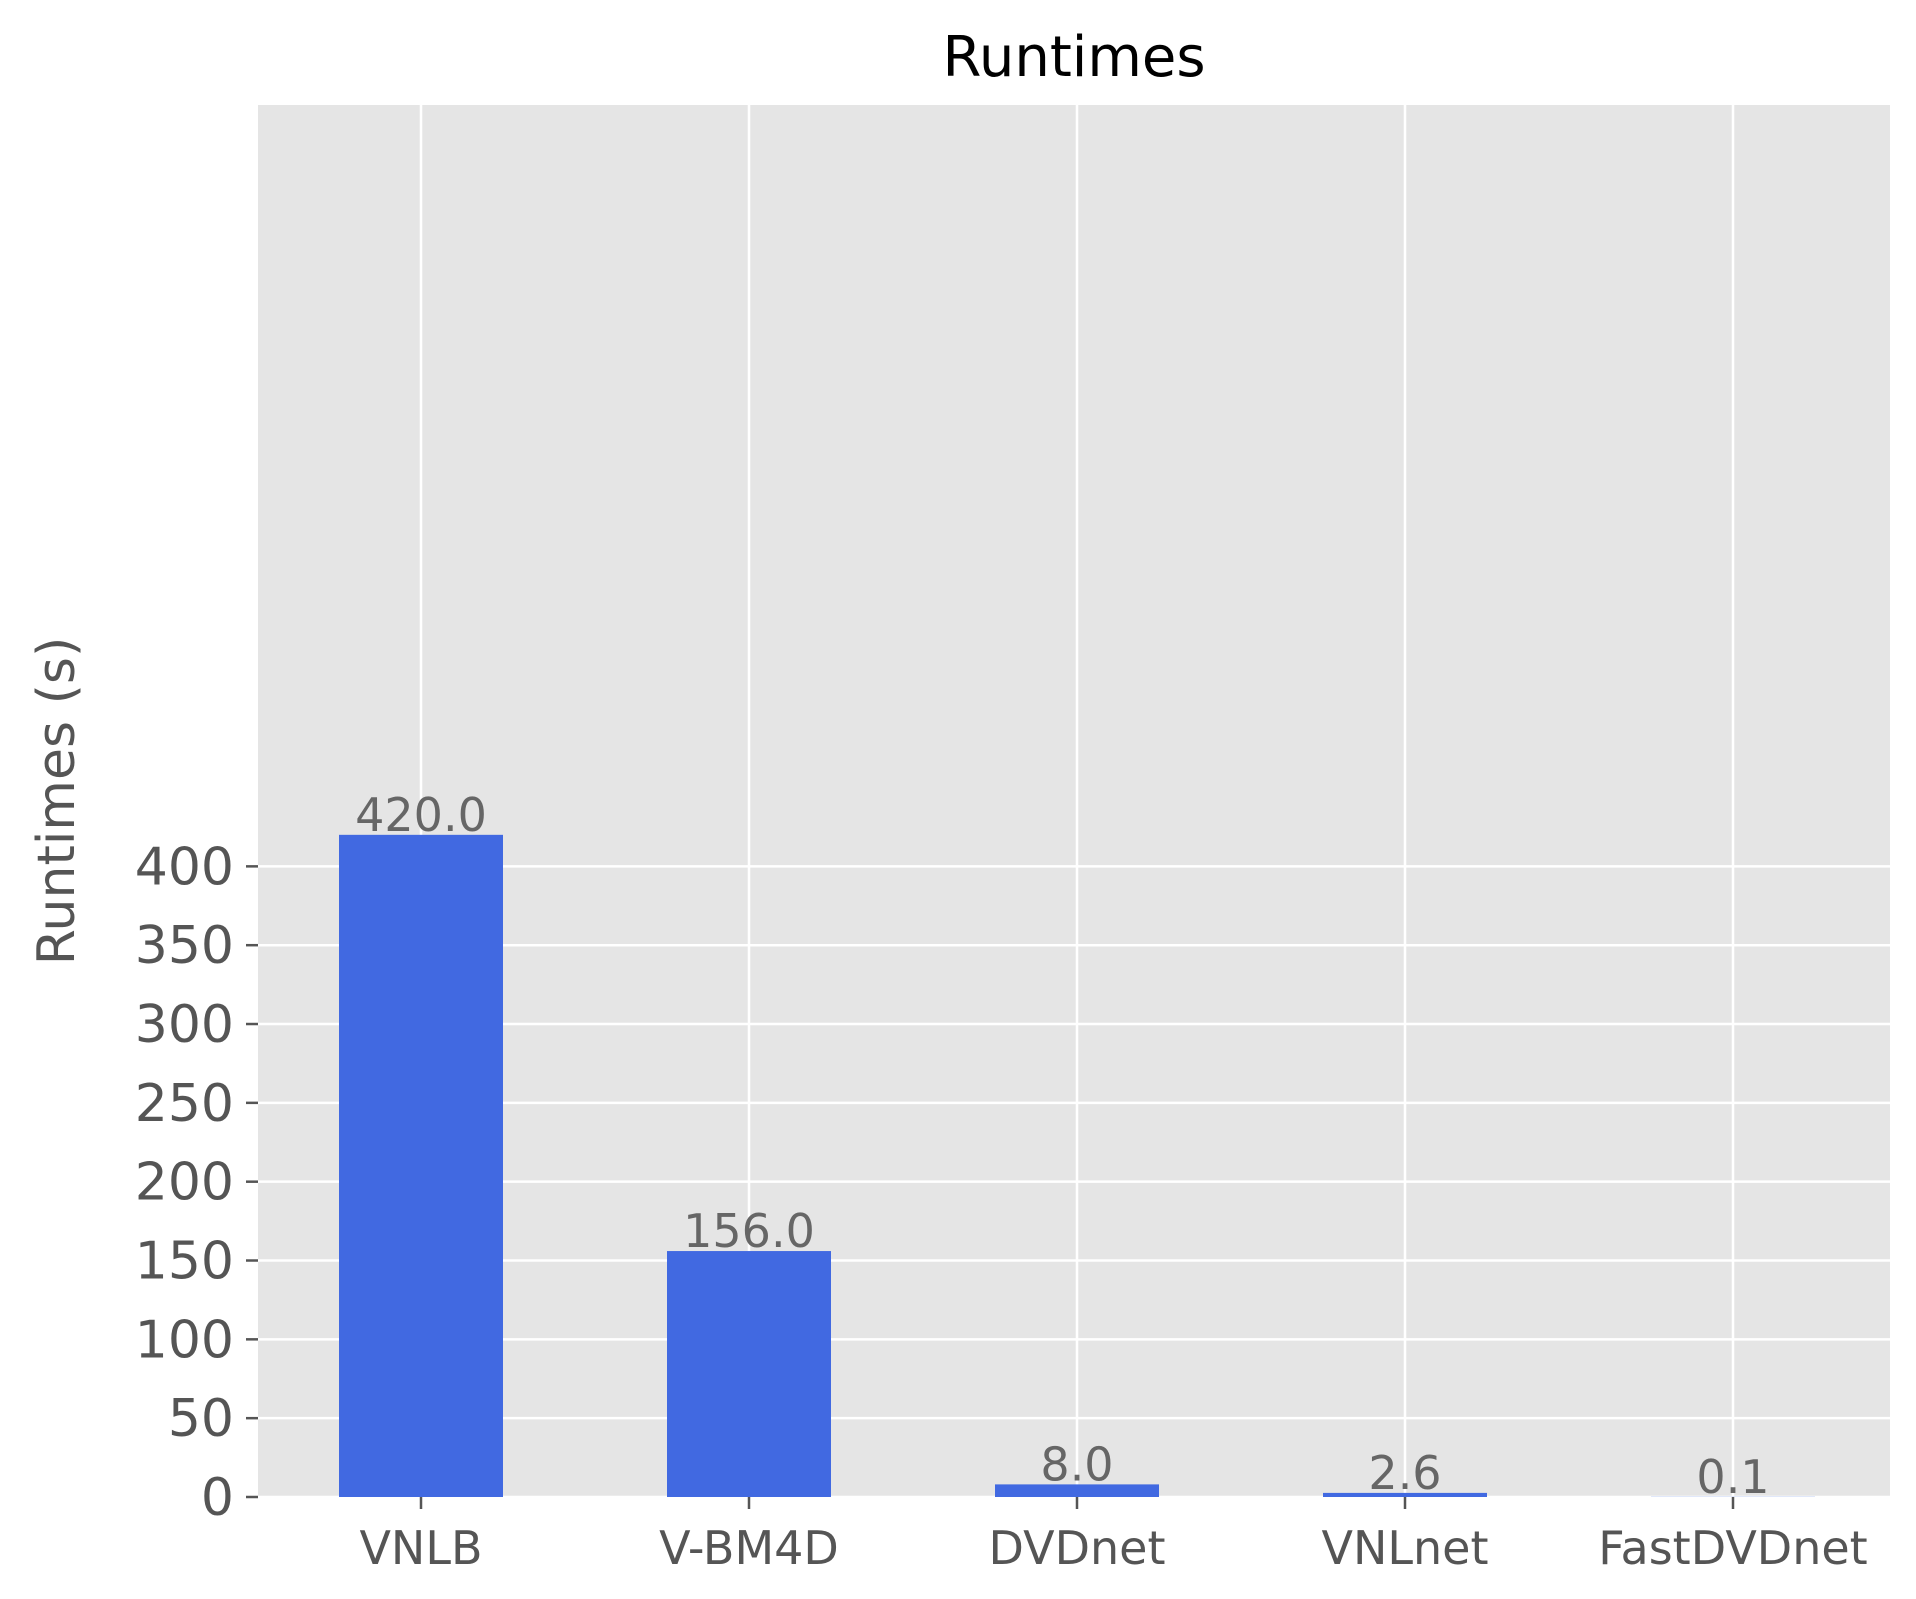 The image size is (1916, 1599). Describe the element at coordinates (184, 1025) in the screenshot. I see `y-tick-label: 300` at that location.